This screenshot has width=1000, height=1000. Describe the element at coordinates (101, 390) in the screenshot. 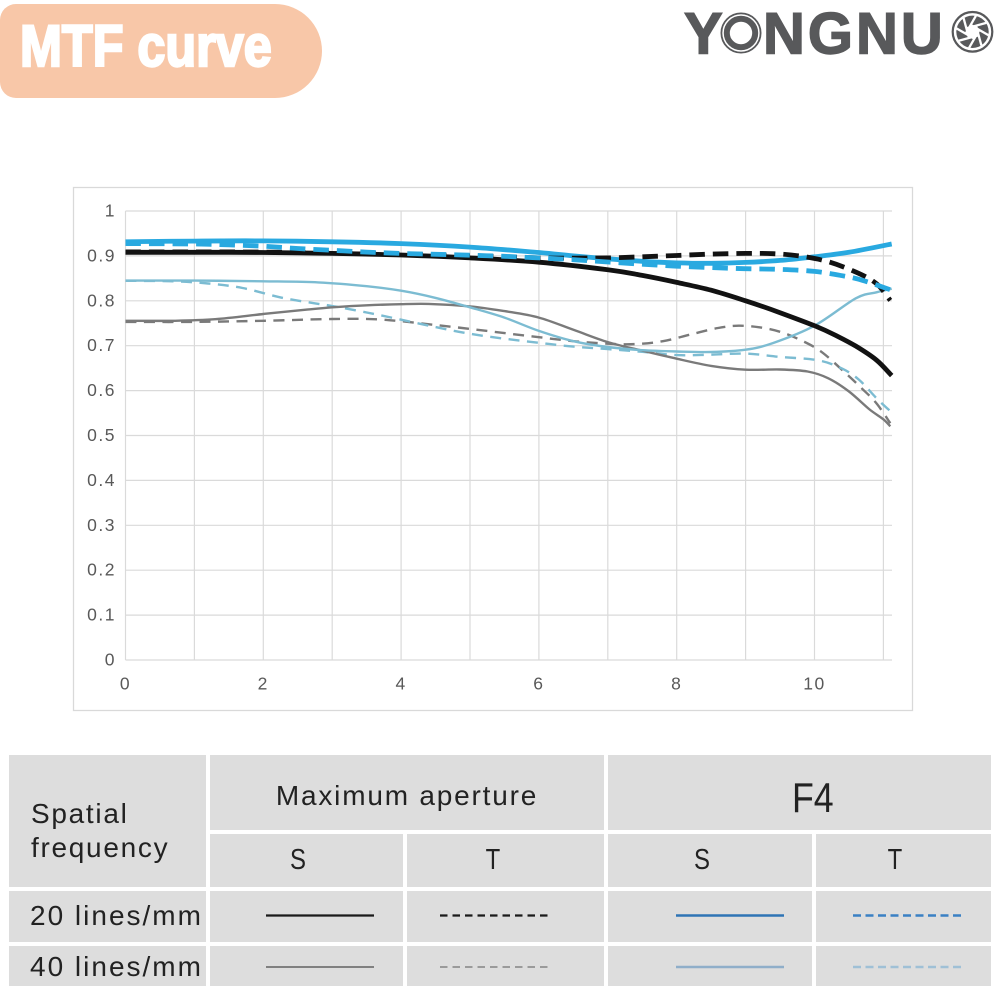

I see `svg-text: 0.6` at that location.